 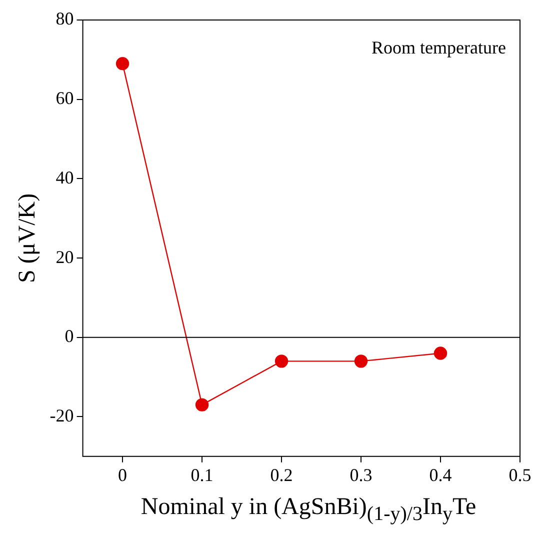 What do you see at coordinates (440, 474) in the screenshot?
I see `x-tick-label: 0.4` at bounding box center [440, 474].